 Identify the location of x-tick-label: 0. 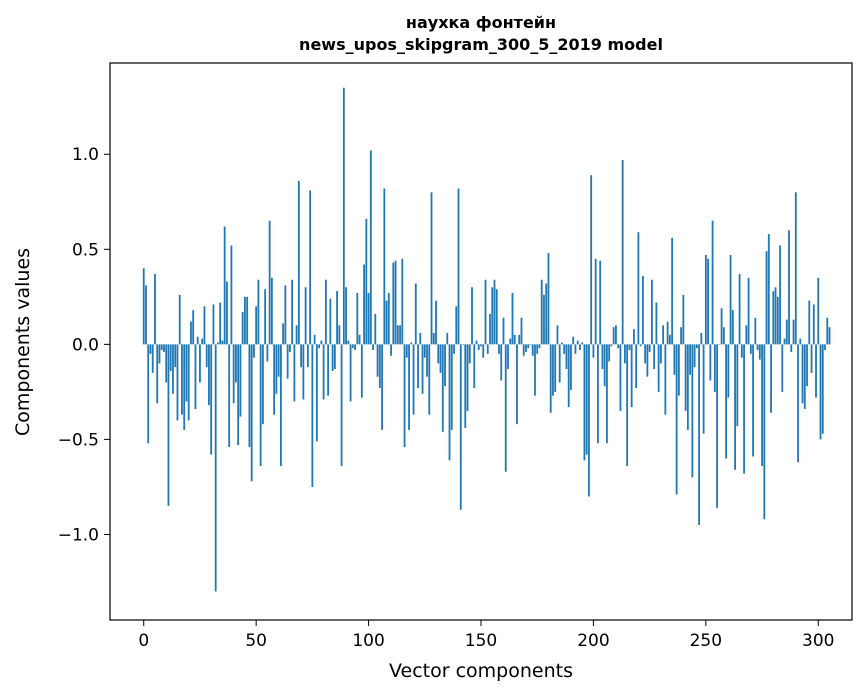
(143, 641).